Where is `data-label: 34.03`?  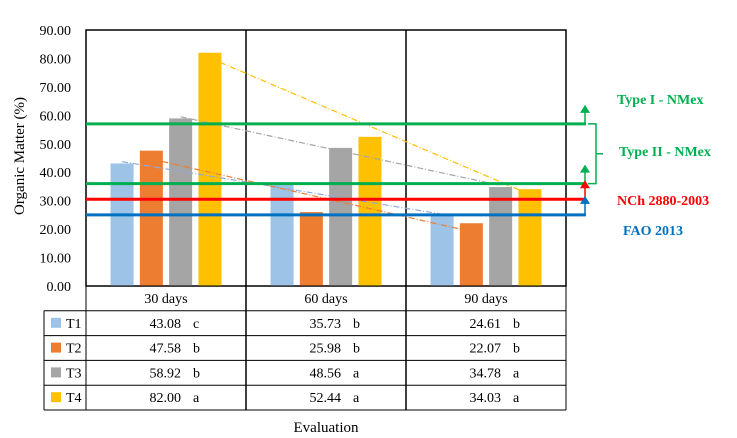 data-label: 34.03 is located at coordinates (486, 398).